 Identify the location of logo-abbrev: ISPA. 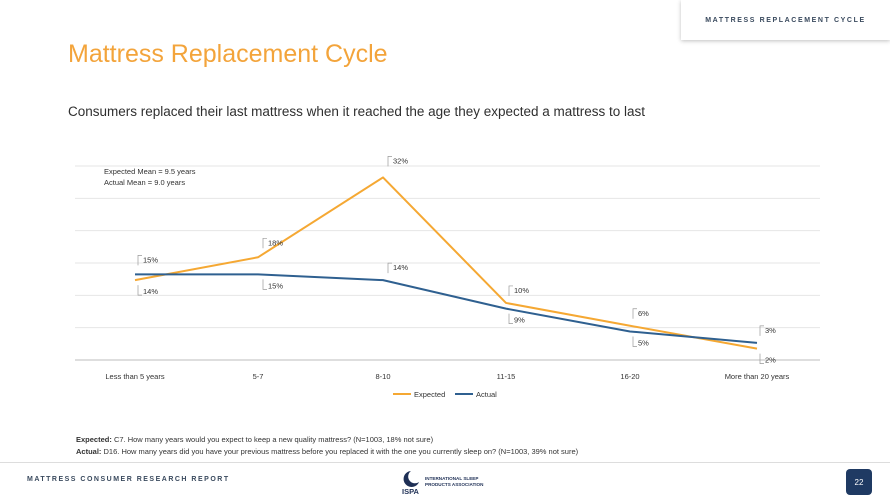
(410, 491).